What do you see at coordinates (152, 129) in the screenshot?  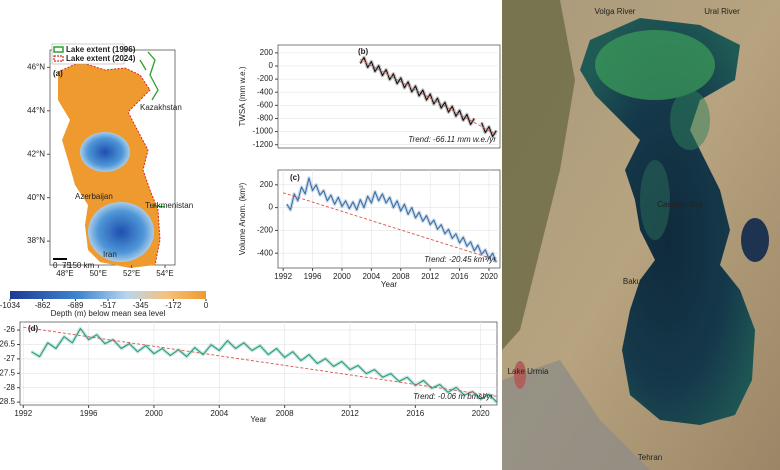 I see `outline-1996` at bounding box center [152, 129].